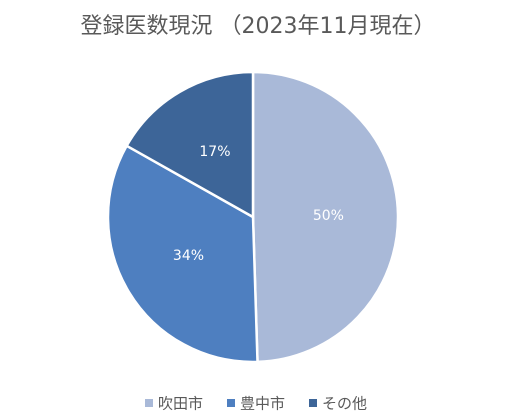 The image size is (516, 418). Describe the element at coordinates (214, 152) in the screenshot. I see `data-label: 17%` at that location.